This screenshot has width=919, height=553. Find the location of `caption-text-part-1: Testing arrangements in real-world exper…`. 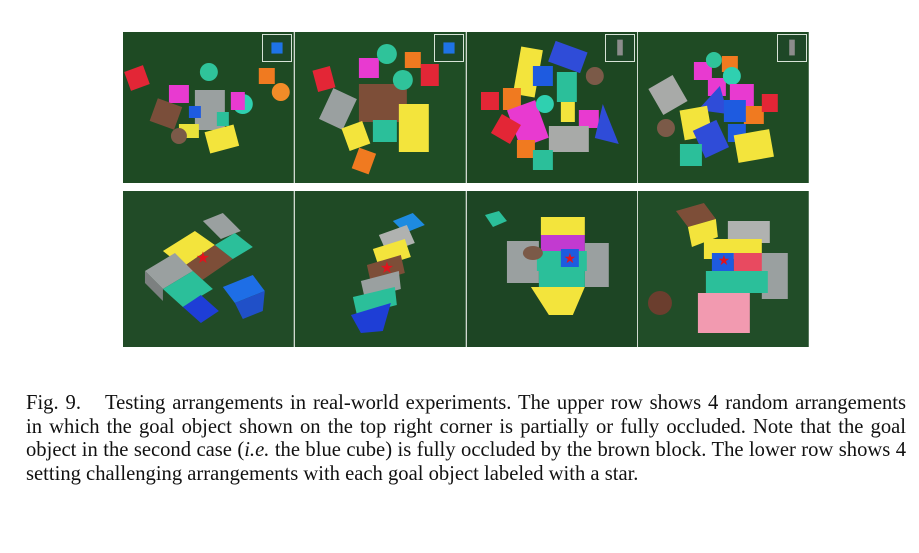

caption-text-part-1: Testing arrangements in real-world exper… is located at coordinates (466, 426).